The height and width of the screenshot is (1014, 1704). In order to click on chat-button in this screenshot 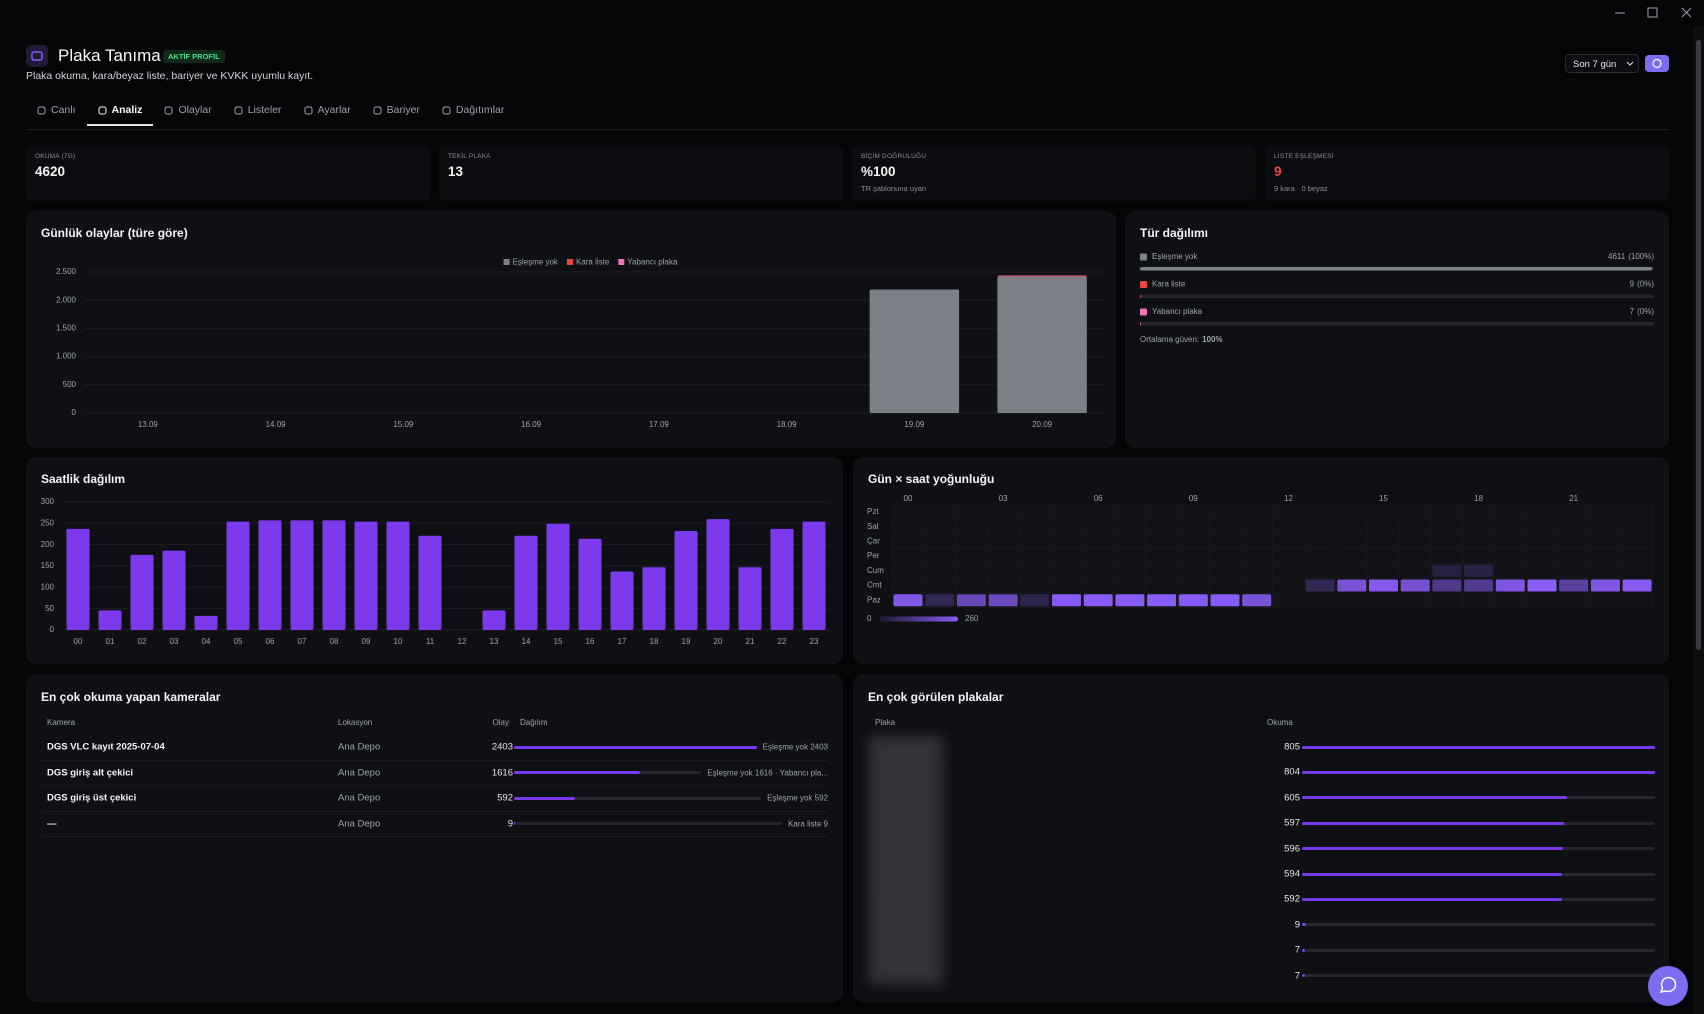, I will do `click(1668, 986)`.